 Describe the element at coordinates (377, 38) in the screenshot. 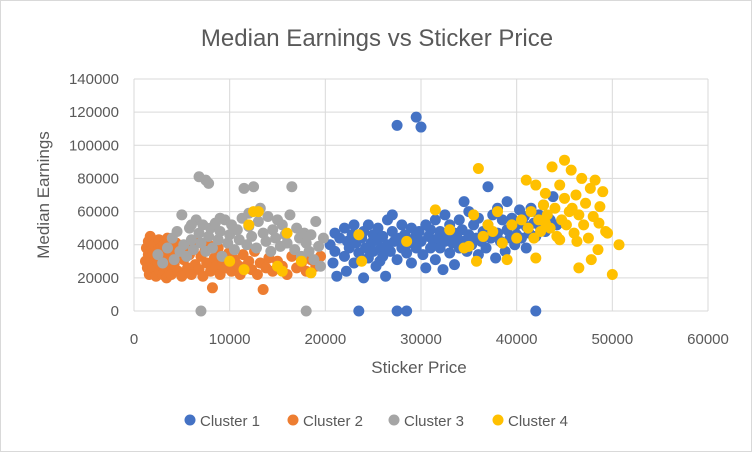

I see `chart-title: Median Earnings vs Sticker Price` at that location.